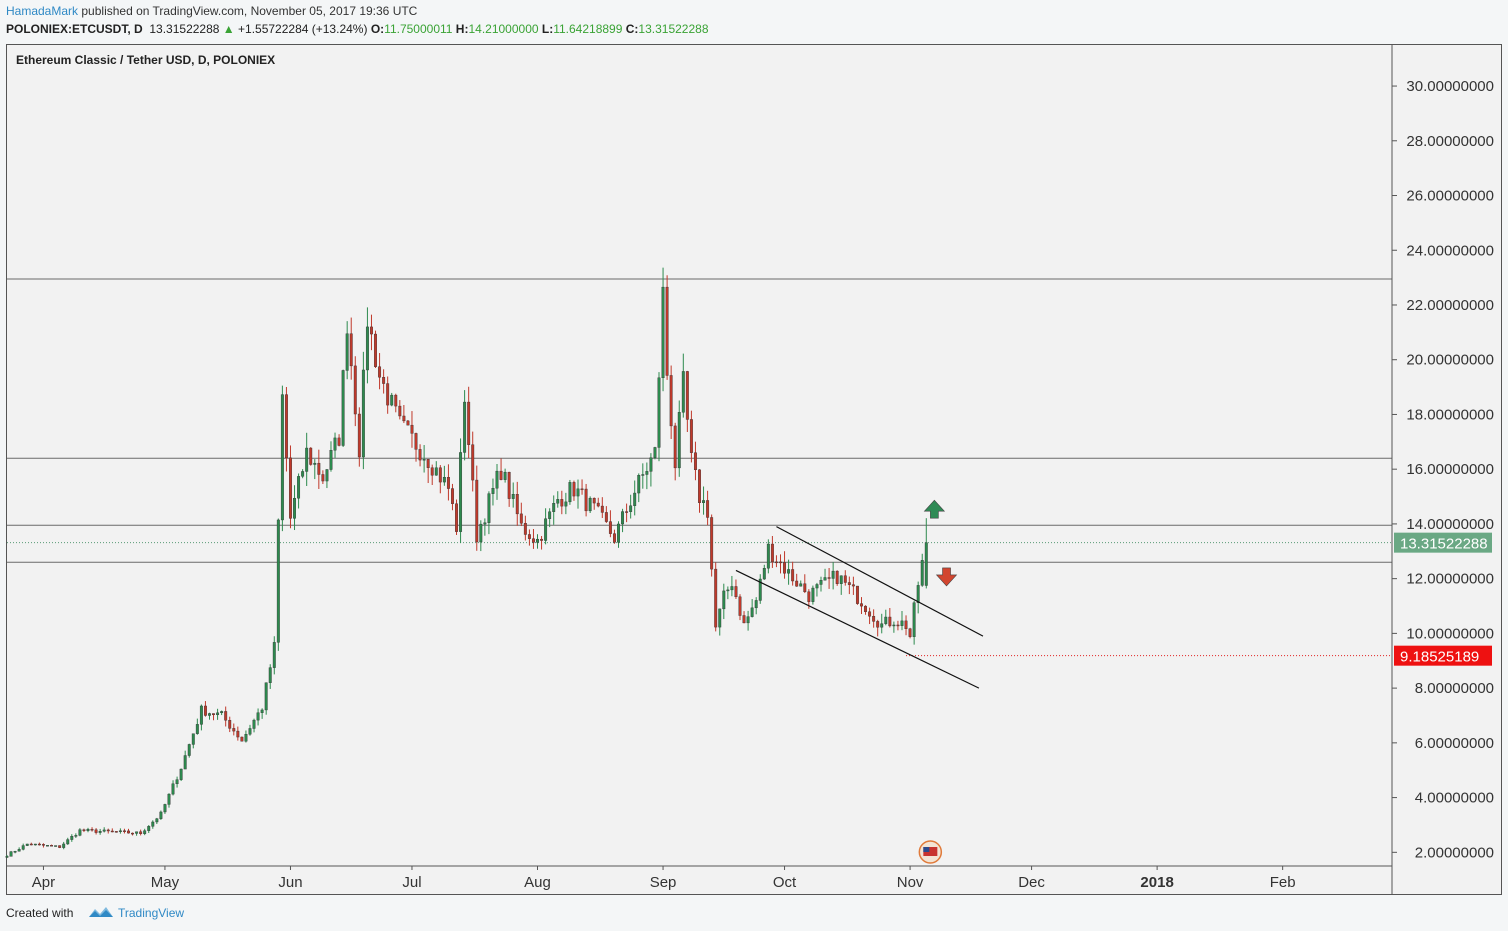  What do you see at coordinates (1283, 882) in the screenshot?
I see `time-tick-label: Feb` at bounding box center [1283, 882].